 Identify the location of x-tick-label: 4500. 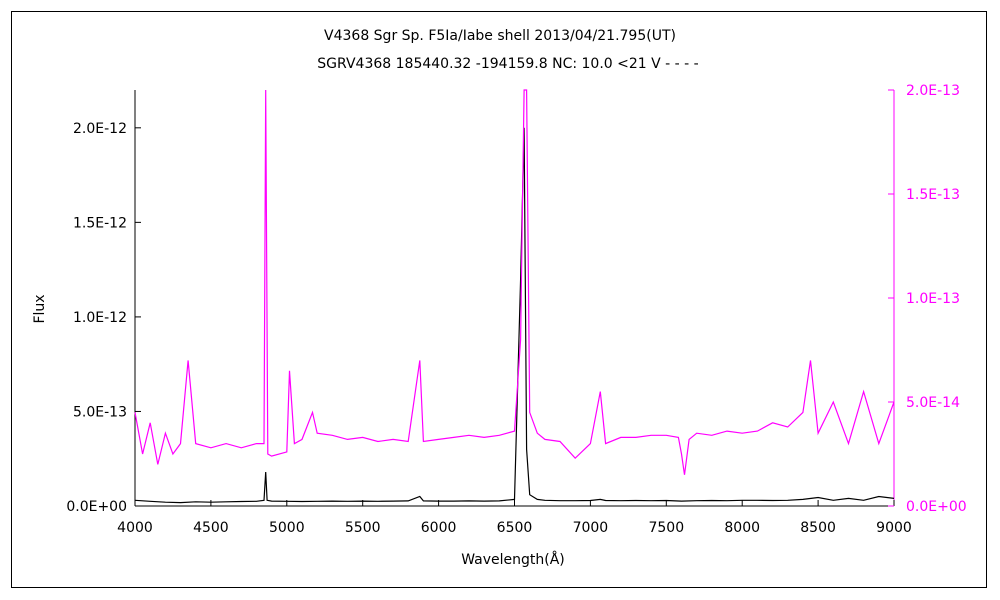
(211, 528).